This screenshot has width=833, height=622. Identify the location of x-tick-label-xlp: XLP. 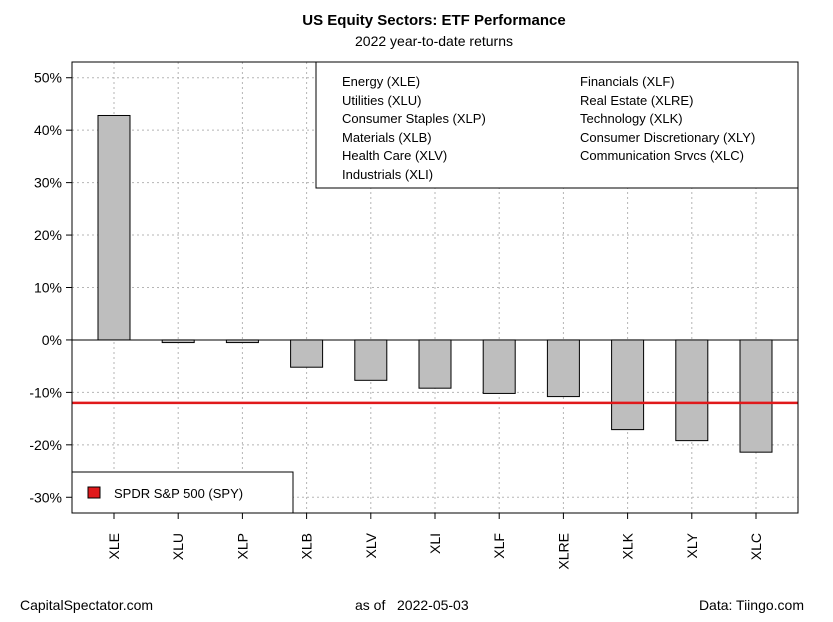
(242, 546).